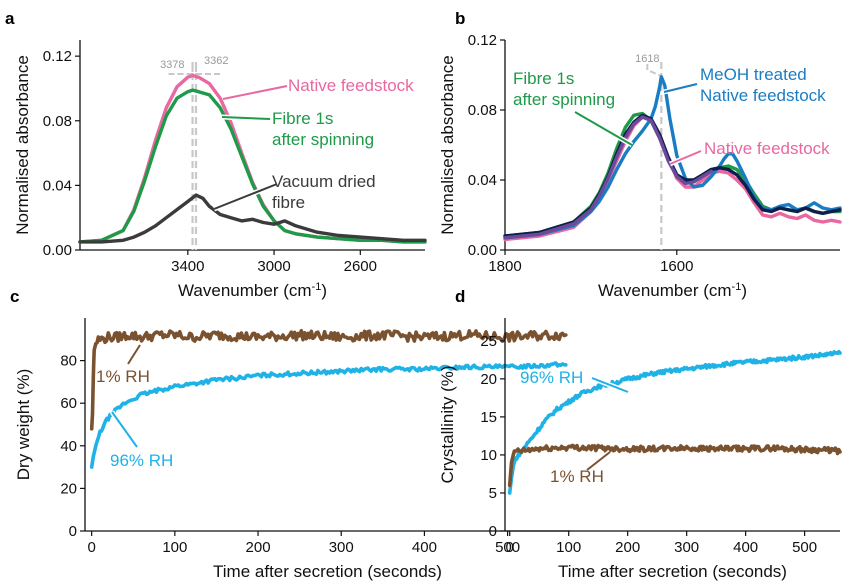  What do you see at coordinates (68, 446) in the screenshot?
I see `y-tick-label: 40` at bounding box center [68, 446].